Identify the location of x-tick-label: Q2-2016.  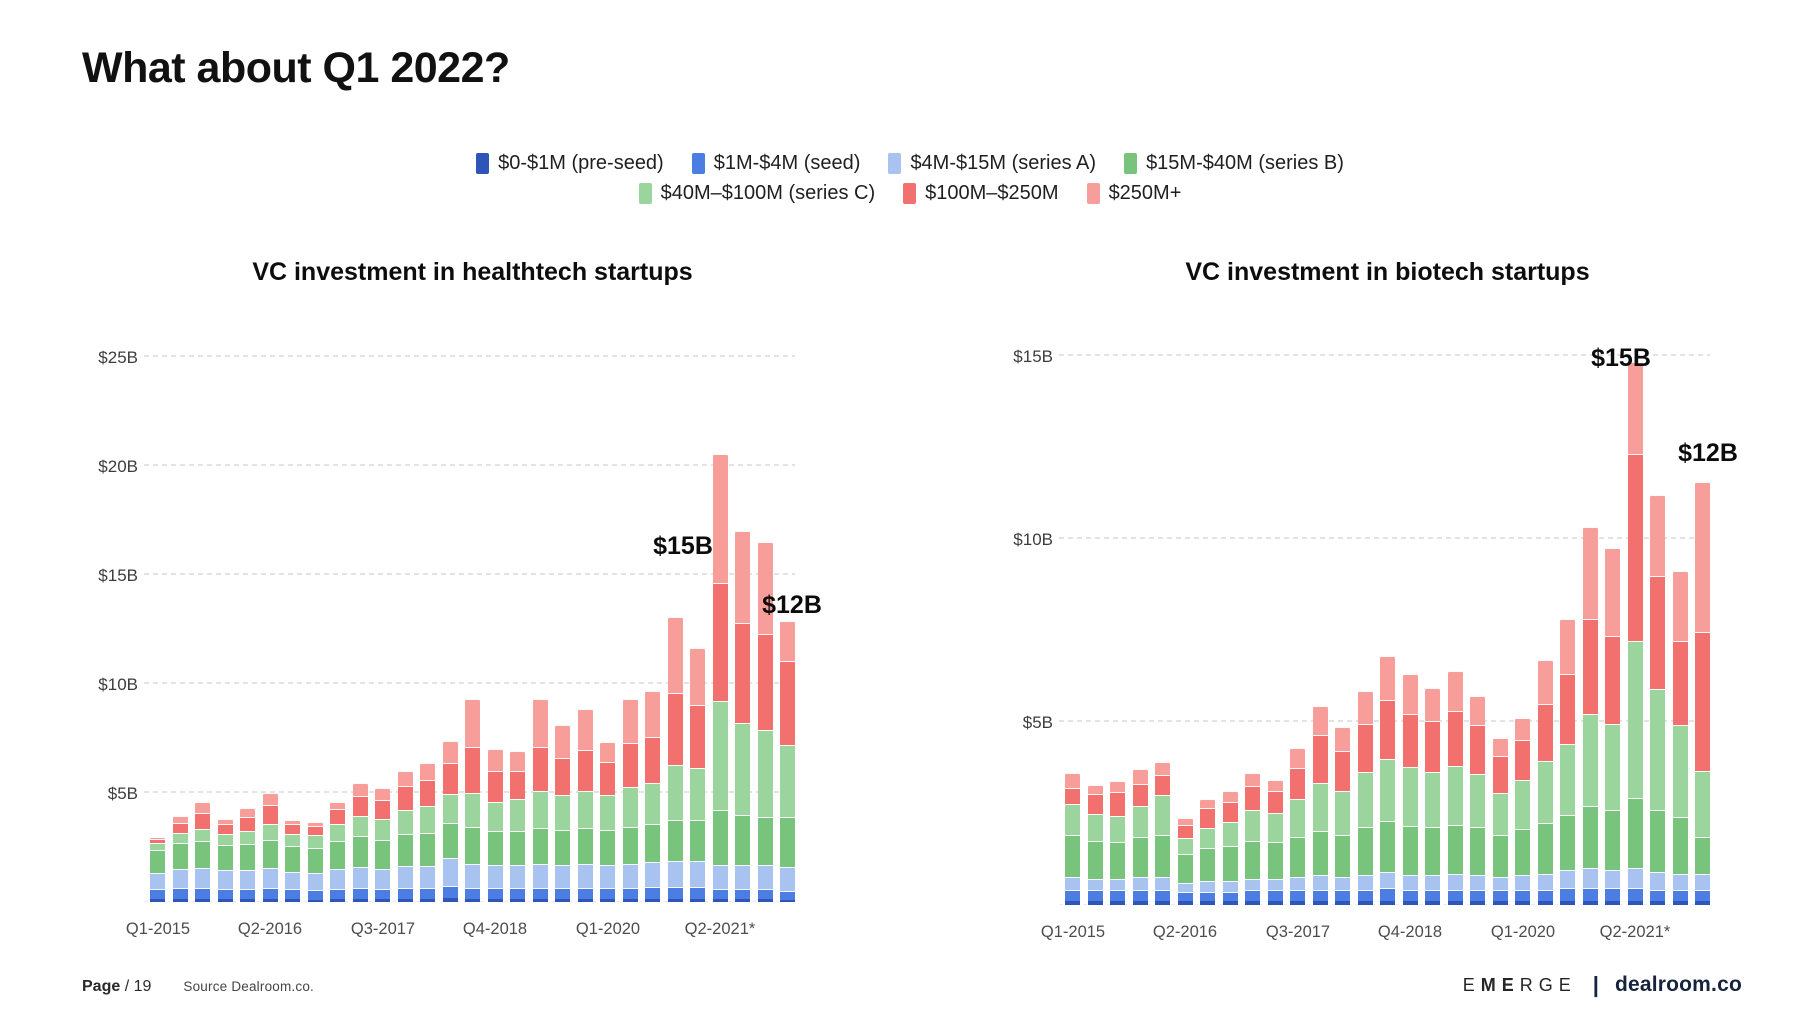
(270, 929).